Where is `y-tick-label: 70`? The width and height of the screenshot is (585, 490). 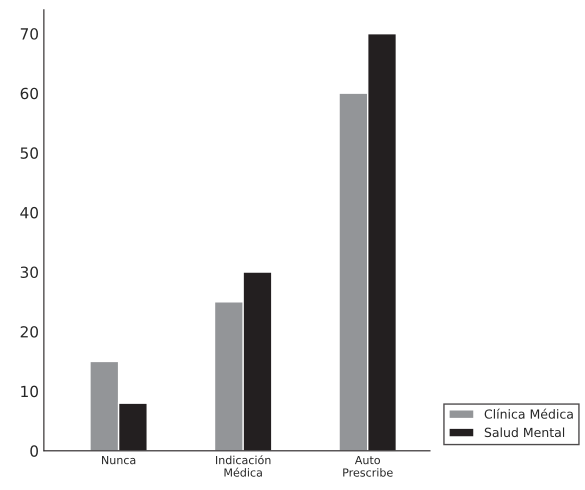
y-tick-label: 70 is located at coordinates (29, 34).